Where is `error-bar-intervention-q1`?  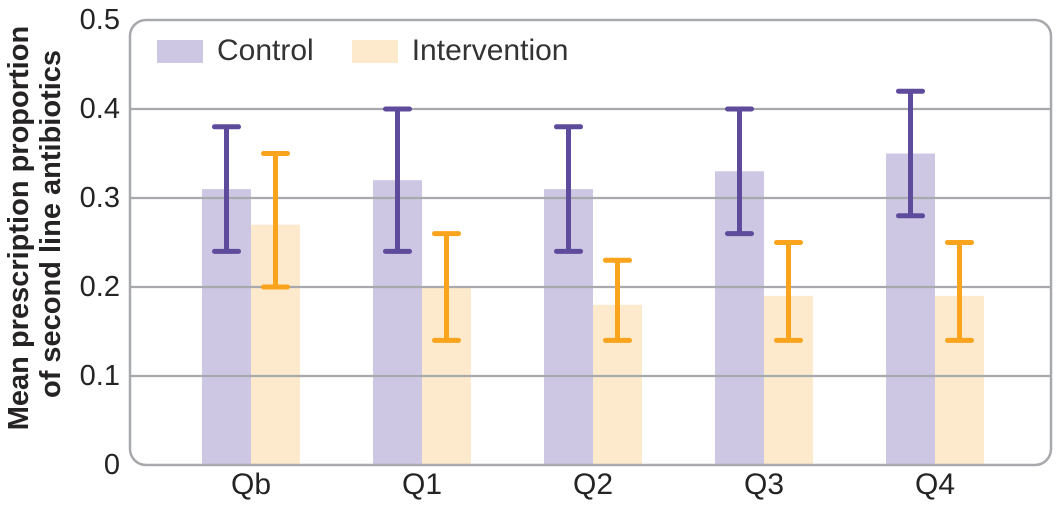
error-bar-intervention-q1 is located at coordinates (446, 287).